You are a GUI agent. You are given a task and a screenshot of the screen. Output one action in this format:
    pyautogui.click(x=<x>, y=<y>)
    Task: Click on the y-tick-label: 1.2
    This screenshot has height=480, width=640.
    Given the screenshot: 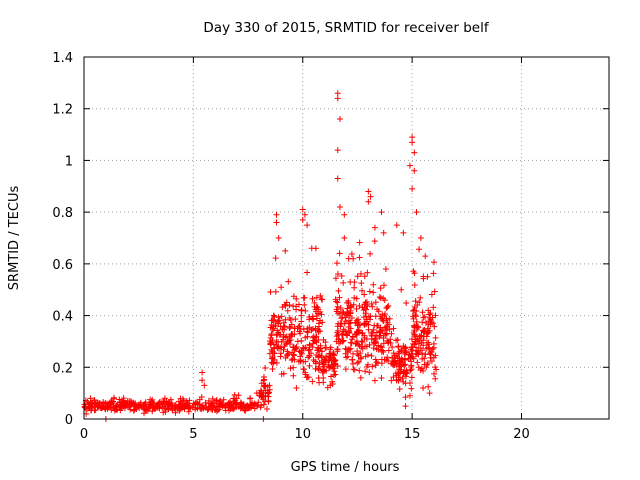 What is the action you would take?
    pyautogui.click(x=62, y=110)
    